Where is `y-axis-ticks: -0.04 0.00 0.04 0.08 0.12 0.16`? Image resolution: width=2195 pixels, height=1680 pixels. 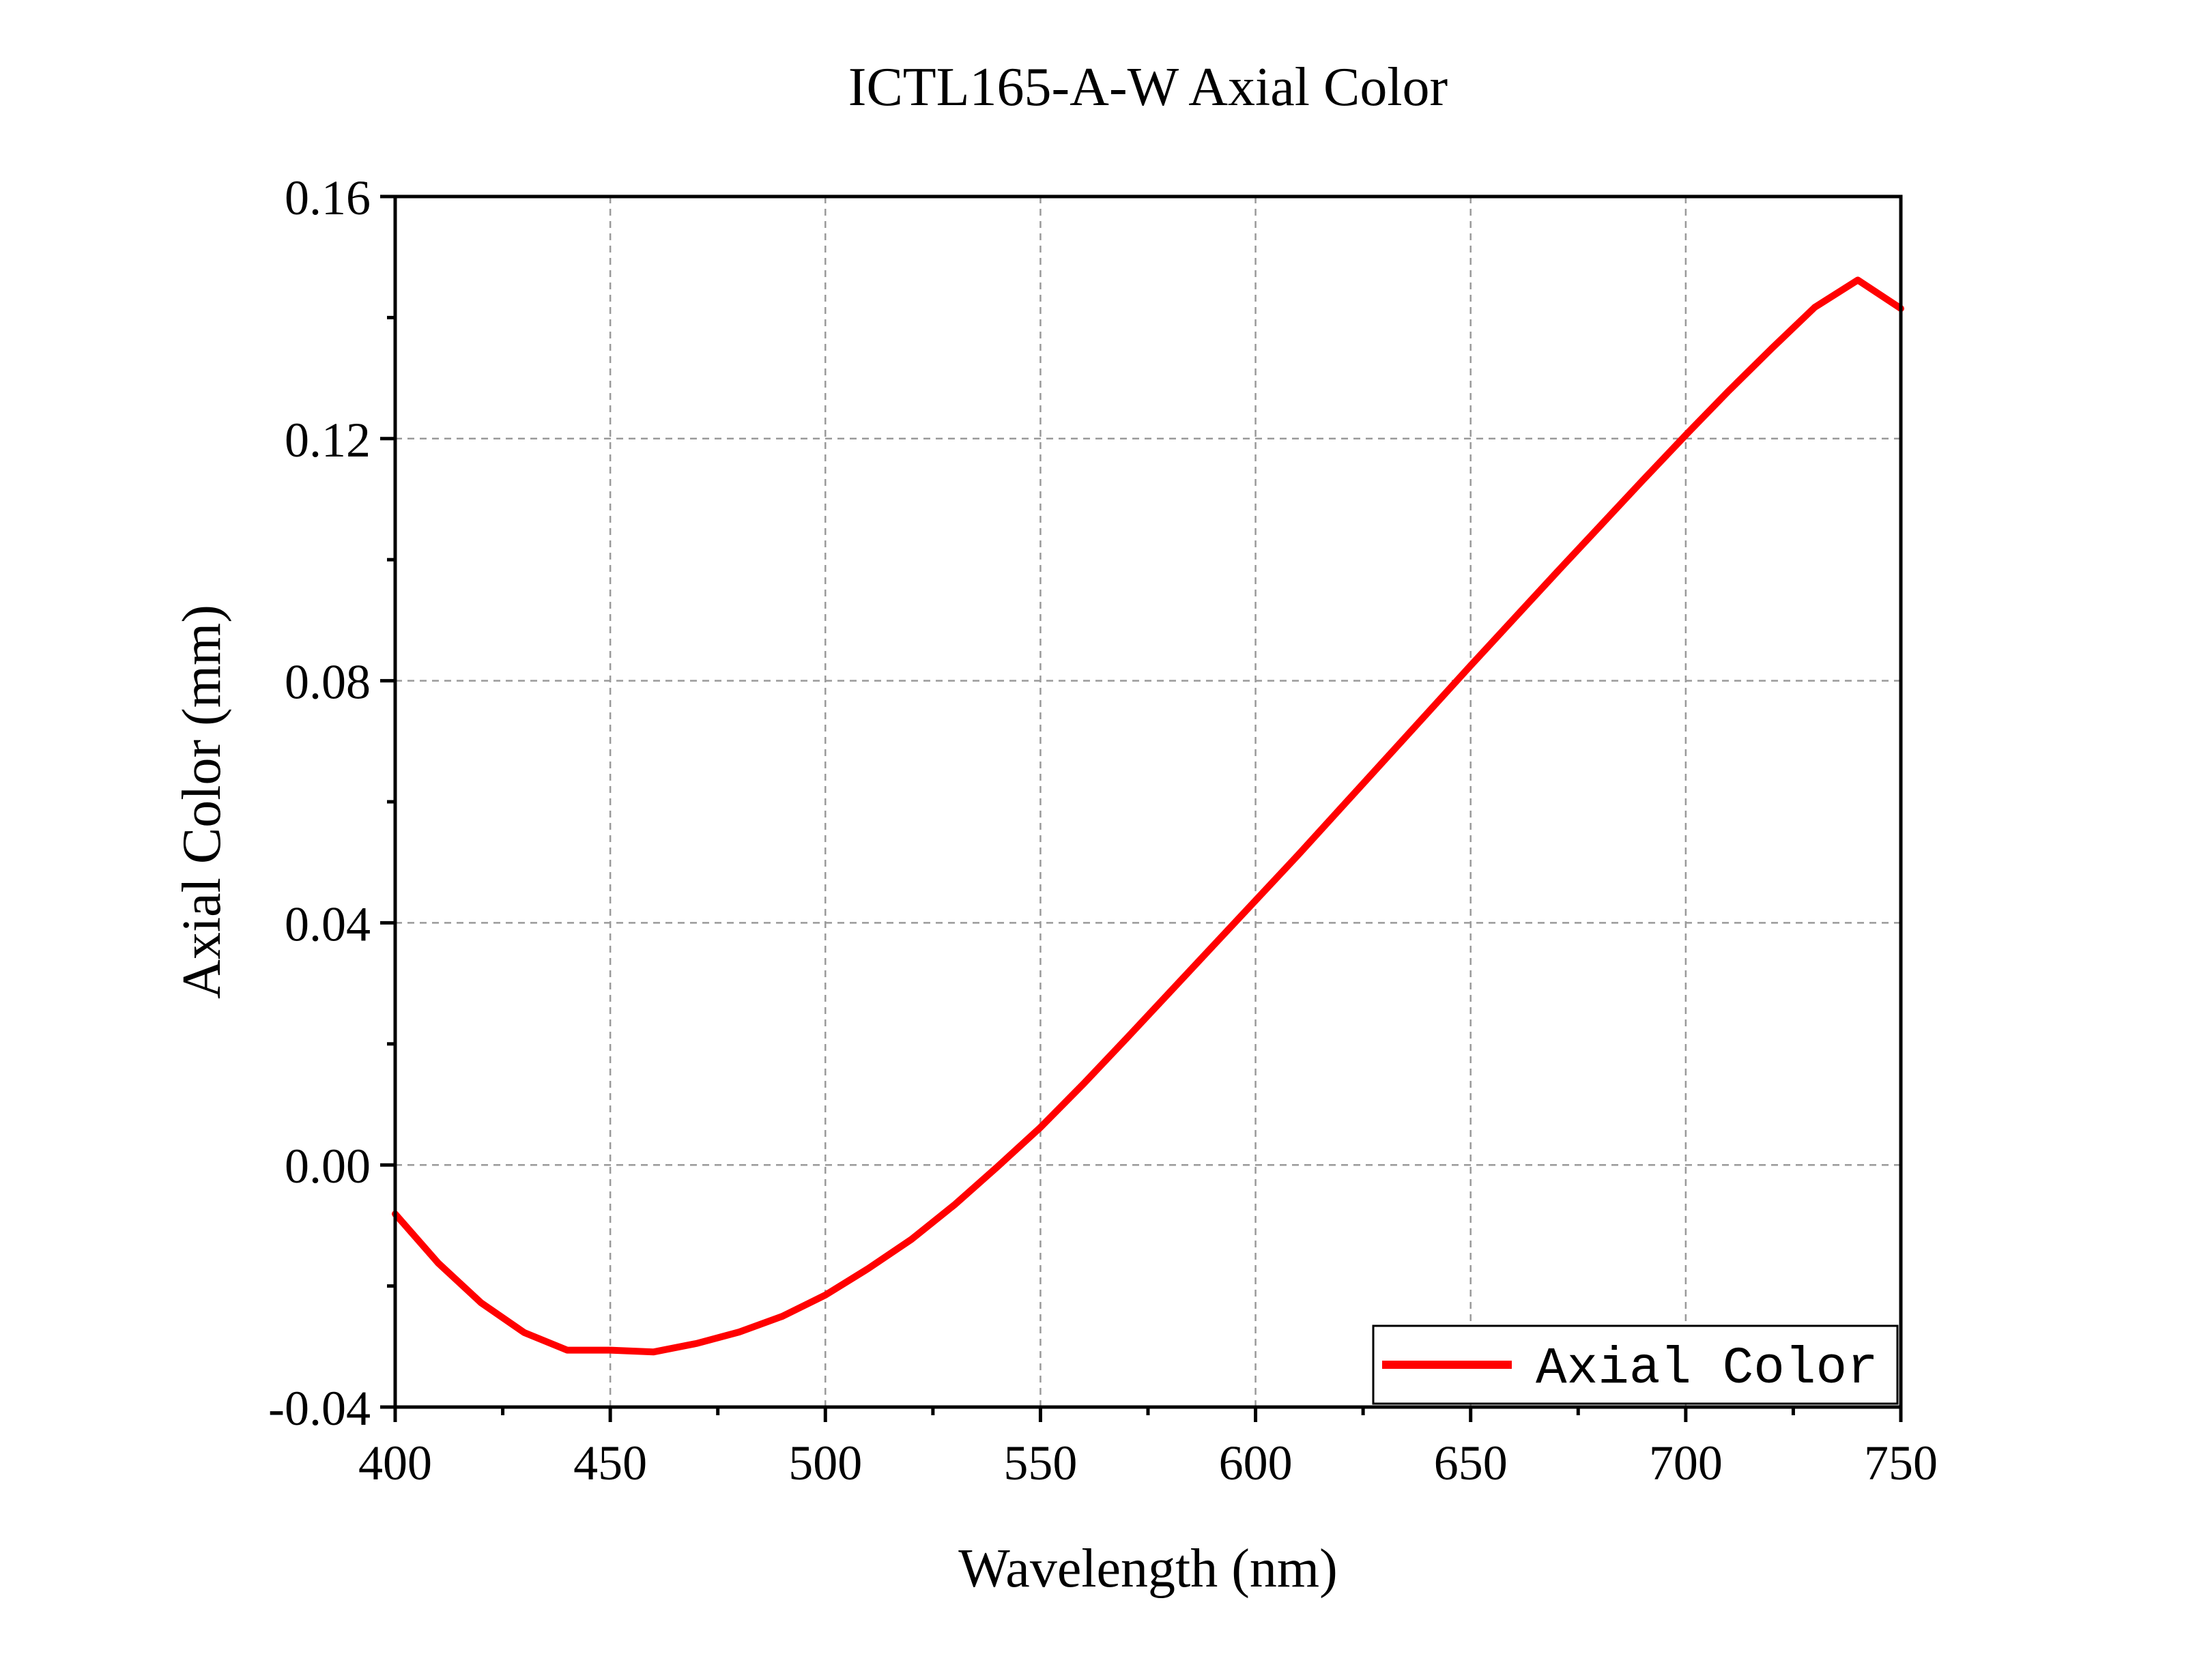 y-axis-ticks: -0.04 0.00 0.04 0.08 0.12 0.16 is located at coordinates (332, 803).